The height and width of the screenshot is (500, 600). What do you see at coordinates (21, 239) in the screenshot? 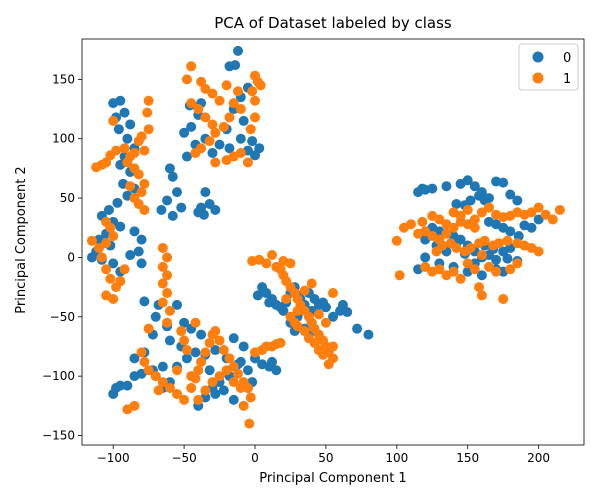
I see `y-axis-label: Principal Component 2` at bounding box center [21, 239].